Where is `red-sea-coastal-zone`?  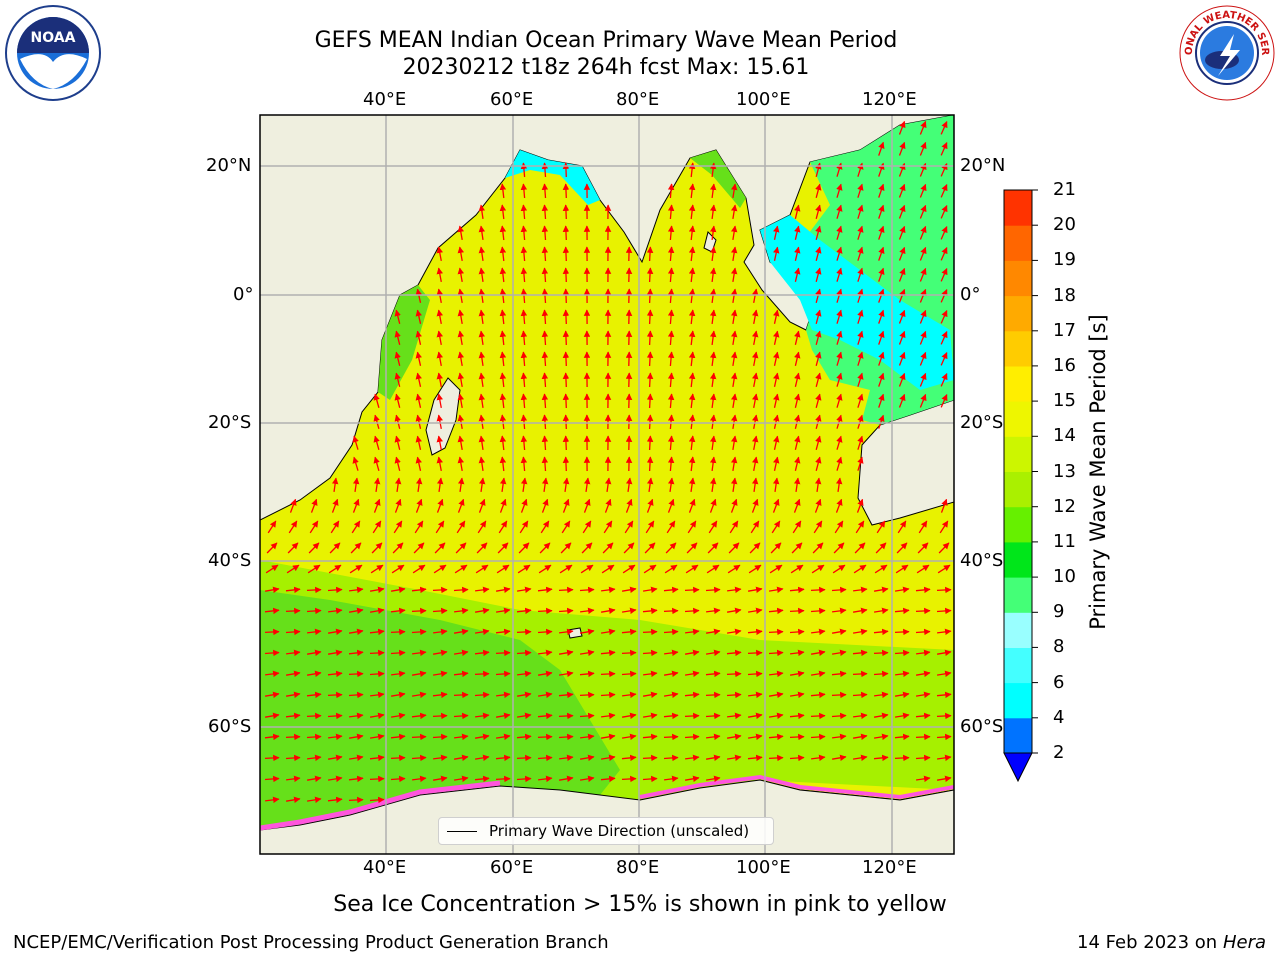
red-sea-coastal-zone is located at coordinates (552, 177).